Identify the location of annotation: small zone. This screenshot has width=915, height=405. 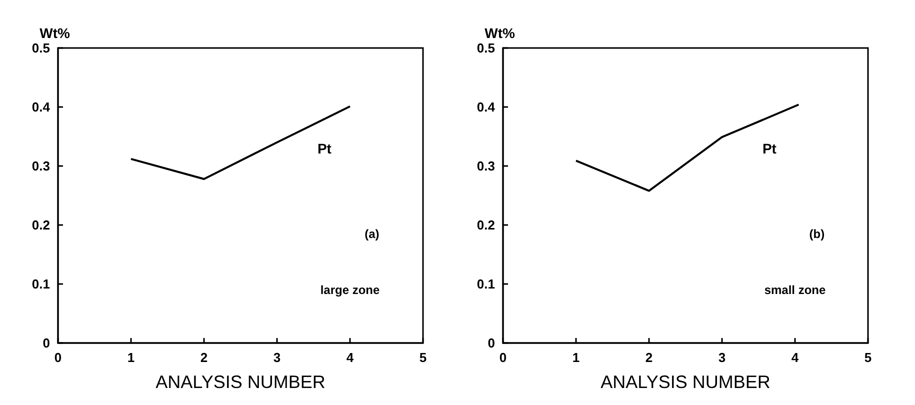
(795, 289).